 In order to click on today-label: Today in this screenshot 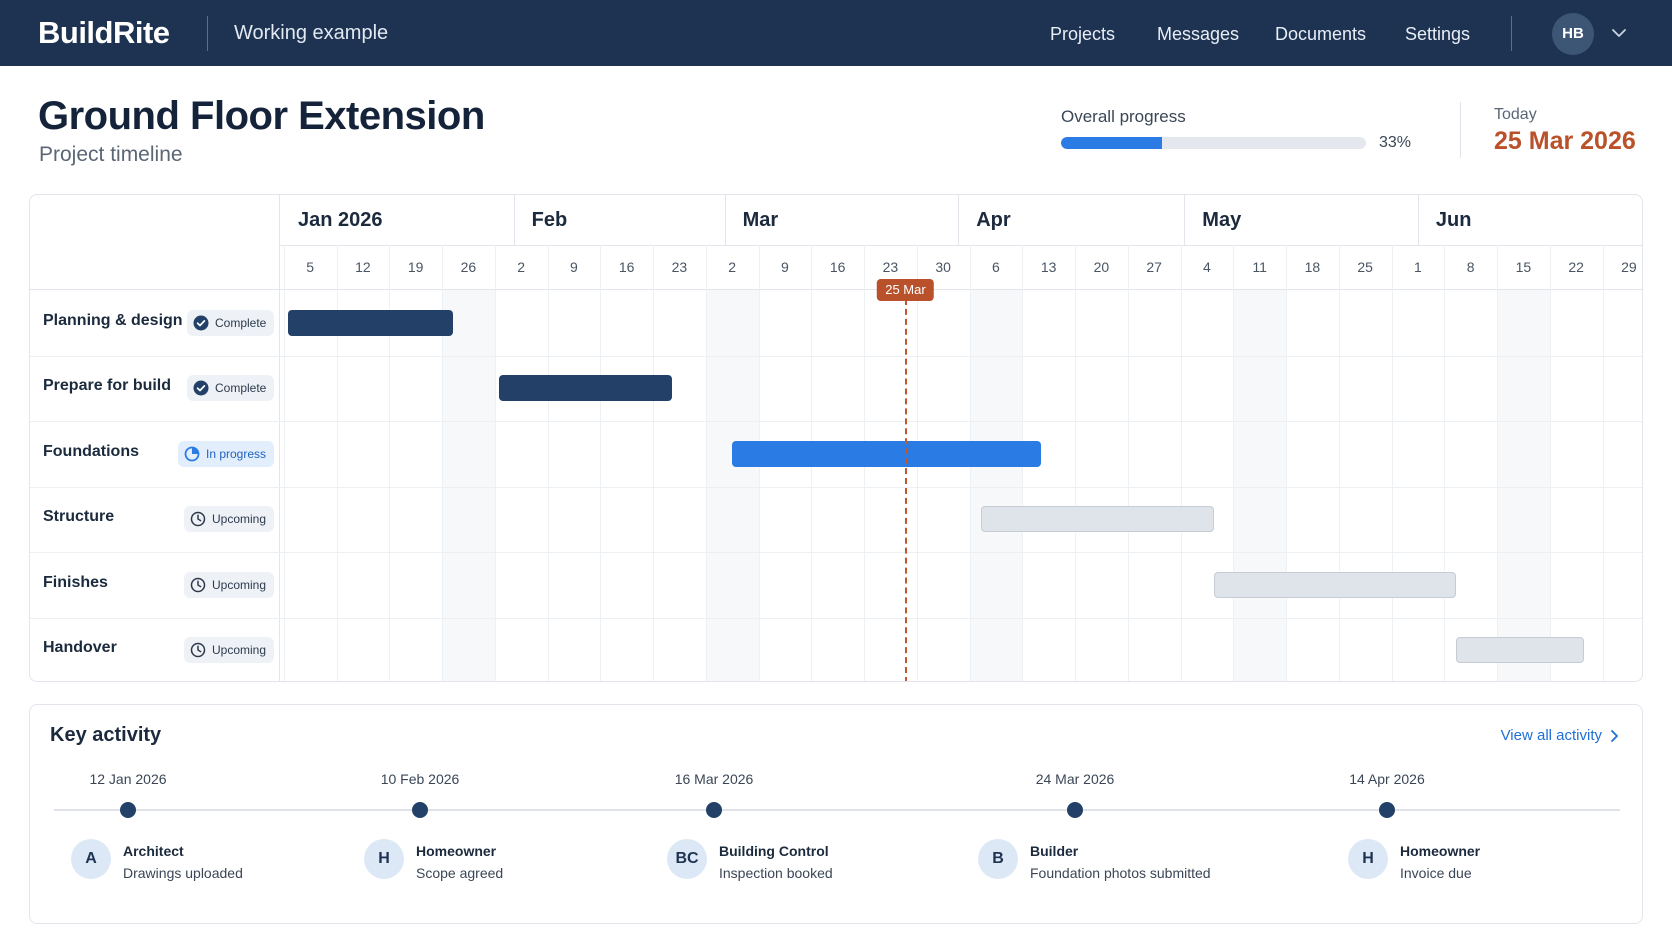, I will do `click(1515, 114)`.